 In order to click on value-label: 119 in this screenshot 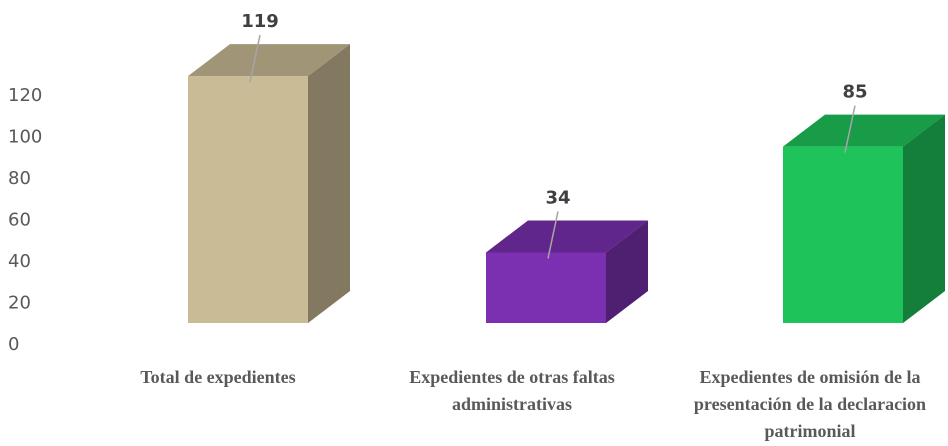, I will do `click(260, 21)`.